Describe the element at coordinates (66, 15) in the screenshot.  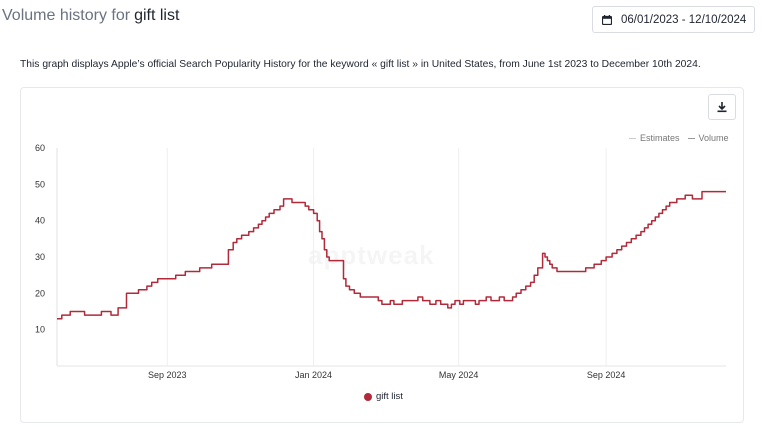
I see `title-prefix: Volume history for` at that location.